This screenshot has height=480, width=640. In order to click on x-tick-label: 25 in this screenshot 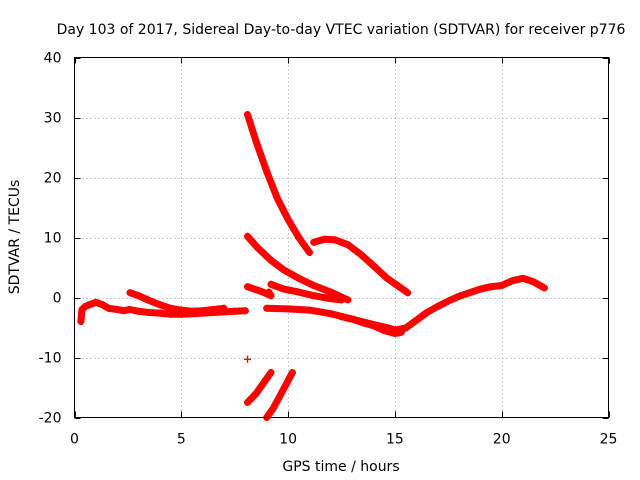, I will do `click(609, 440)`.